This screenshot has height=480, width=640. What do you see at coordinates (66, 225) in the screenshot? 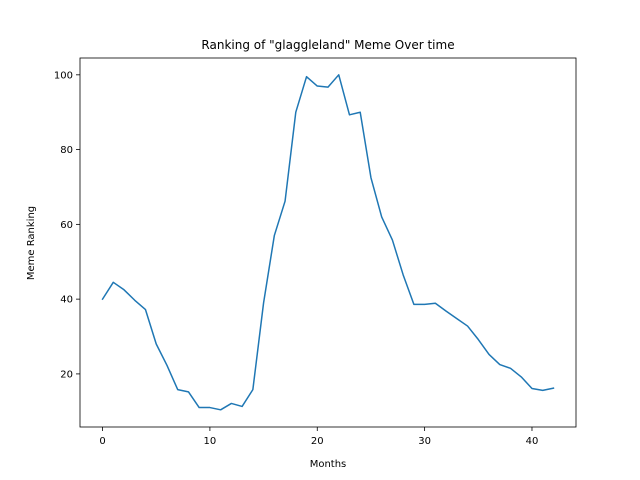
I see `y-tick-label: 60` at bounding box center [66, 225].